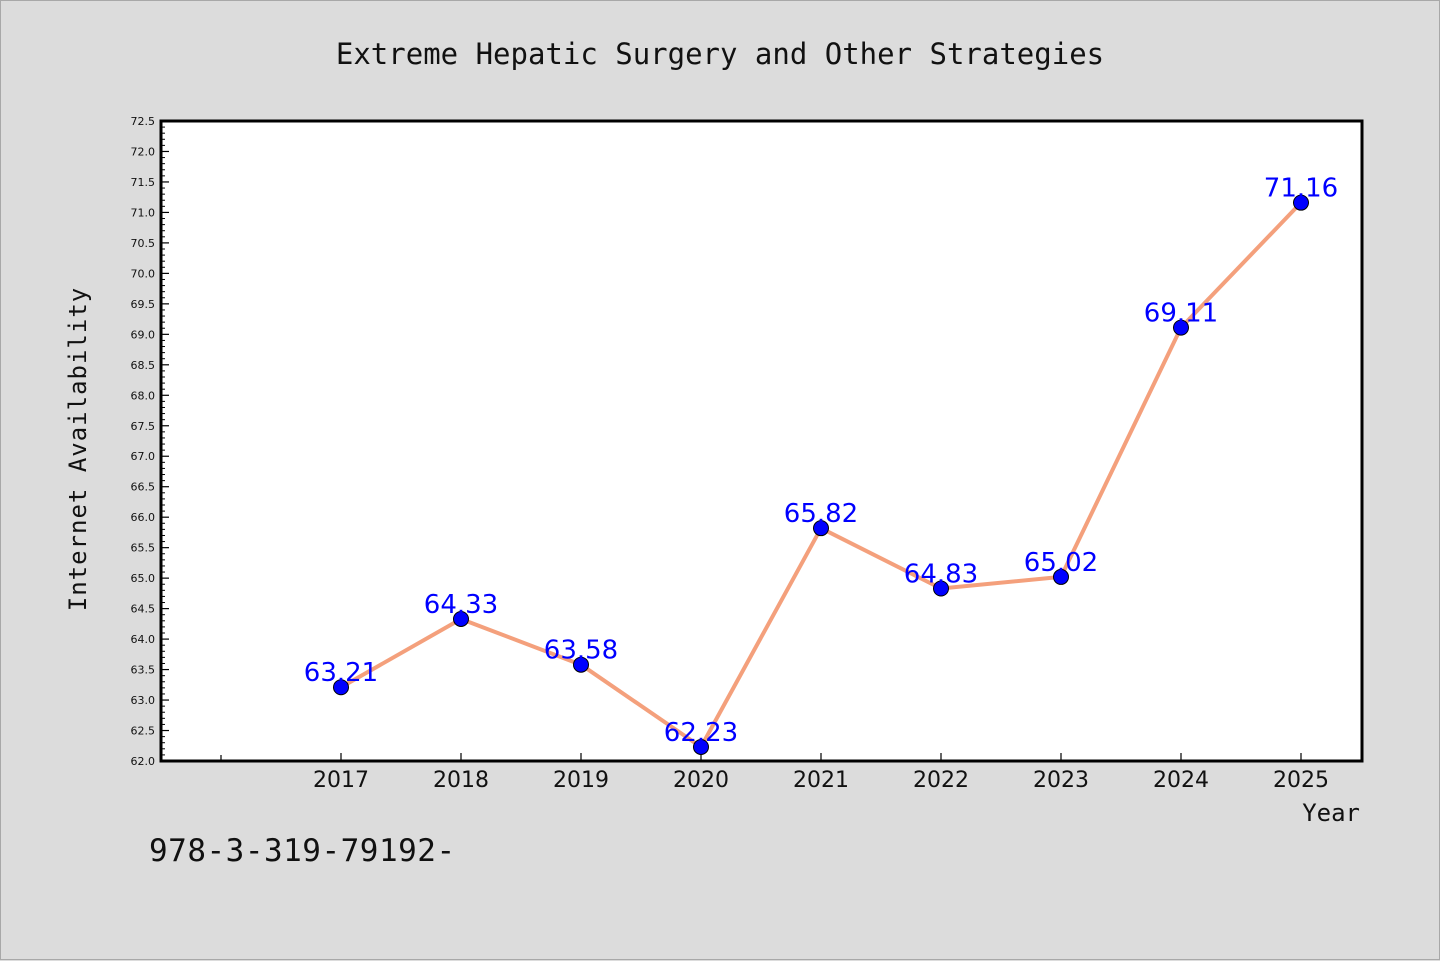 The height and width of the screenshot is (961, 1440). I want to click on data-label: 69.11, so click(1181, 314).